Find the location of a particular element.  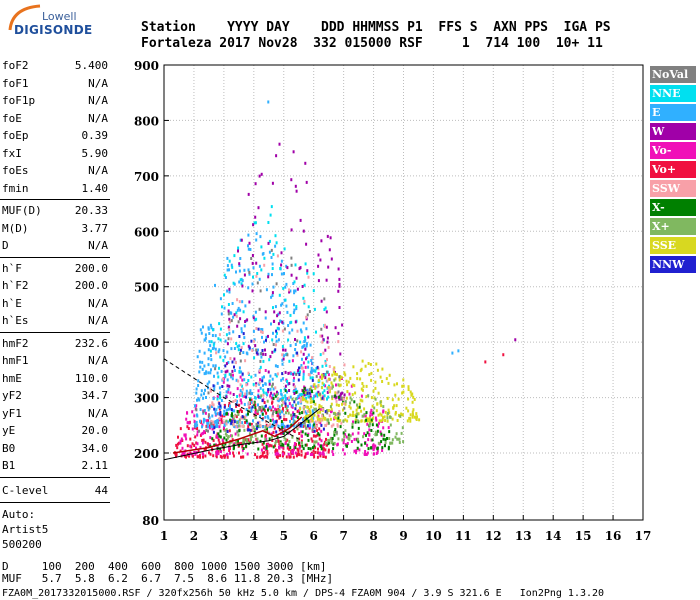

param-label: foF1p is located at coordinates (19, 100).